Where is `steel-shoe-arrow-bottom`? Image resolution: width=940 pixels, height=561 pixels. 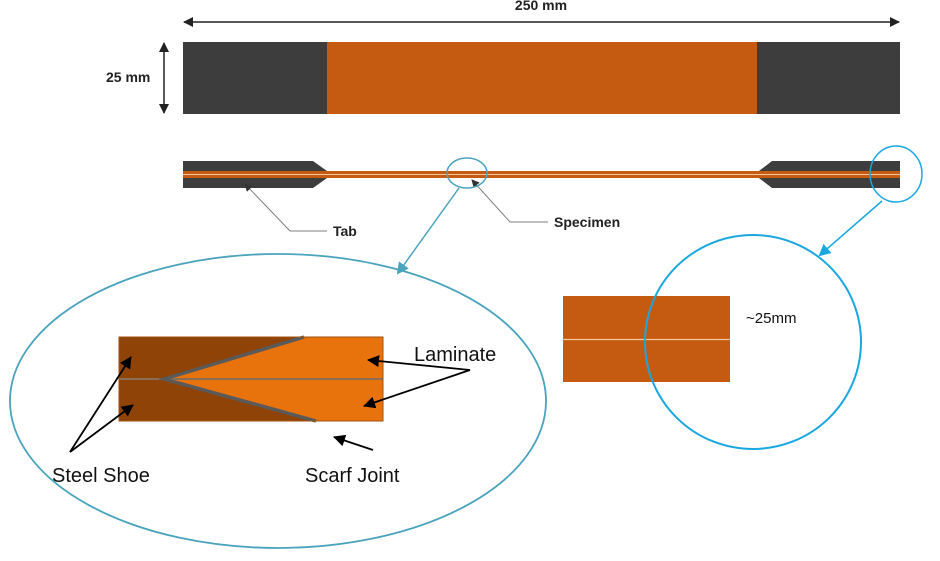 steel-shoe-arrow-bottom is located at coordinates (101, 428).